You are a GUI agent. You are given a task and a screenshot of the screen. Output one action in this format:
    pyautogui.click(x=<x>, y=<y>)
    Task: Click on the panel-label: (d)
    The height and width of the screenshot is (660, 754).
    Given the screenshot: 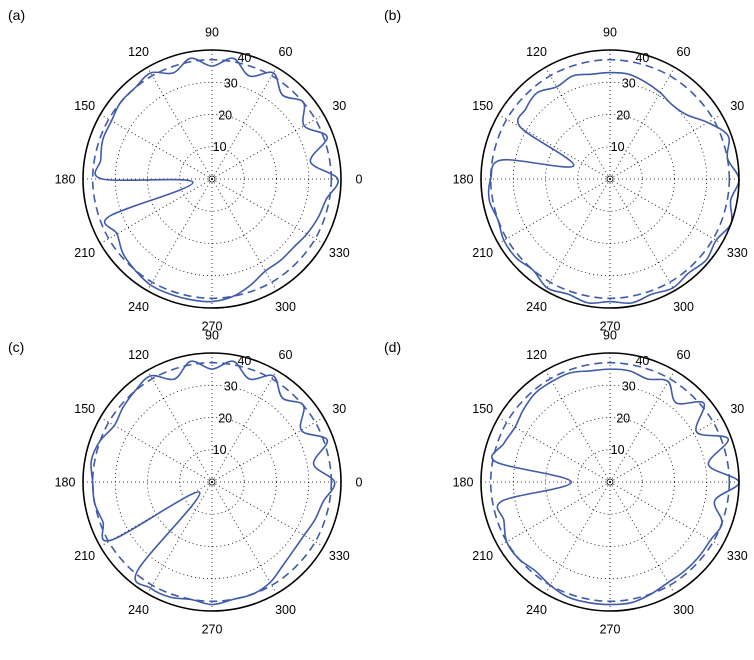 What is the action you would take?
    pyautogui.click(x=392, y=347)
    